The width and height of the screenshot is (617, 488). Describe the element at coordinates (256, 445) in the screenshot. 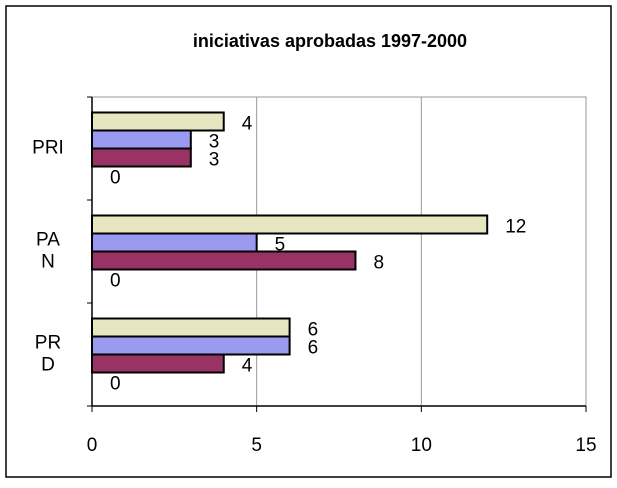

I see `x-tick-label: 5` at that location.